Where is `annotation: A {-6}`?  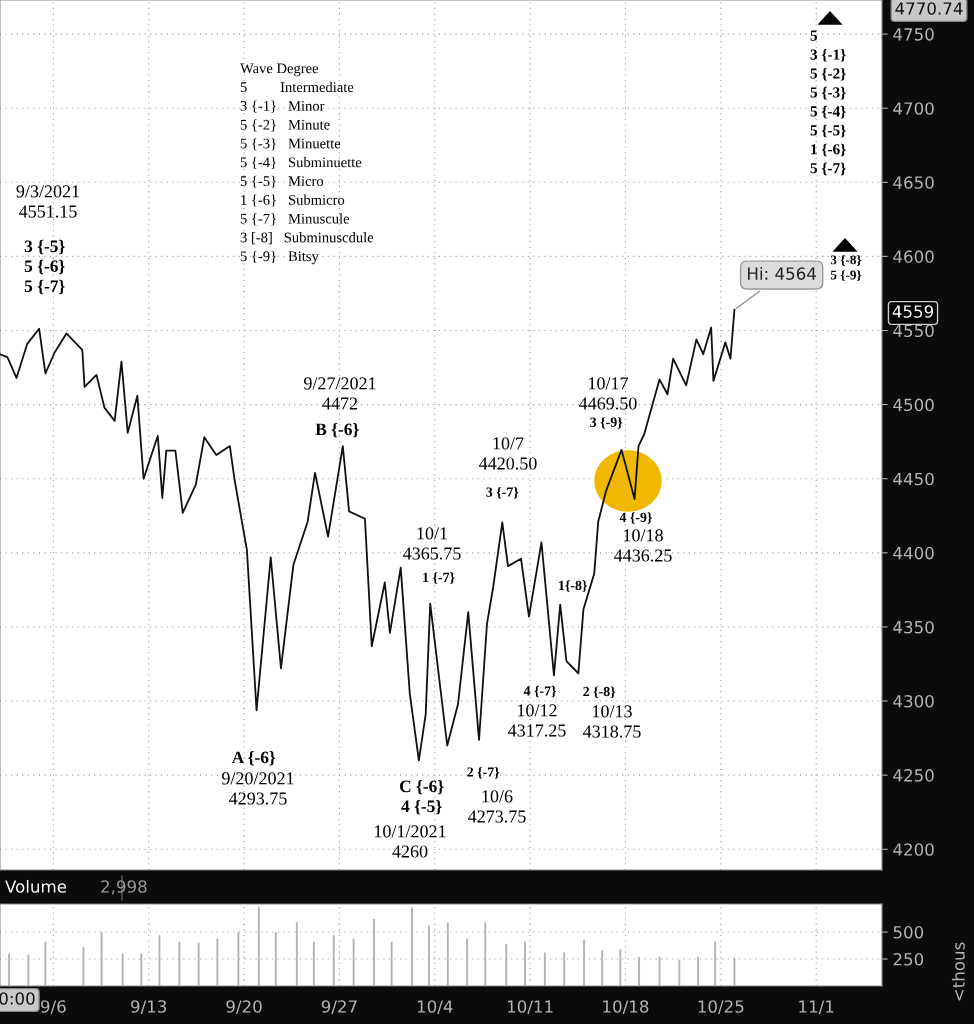
annotation: A {-6} is located at coordinates (253, 758).